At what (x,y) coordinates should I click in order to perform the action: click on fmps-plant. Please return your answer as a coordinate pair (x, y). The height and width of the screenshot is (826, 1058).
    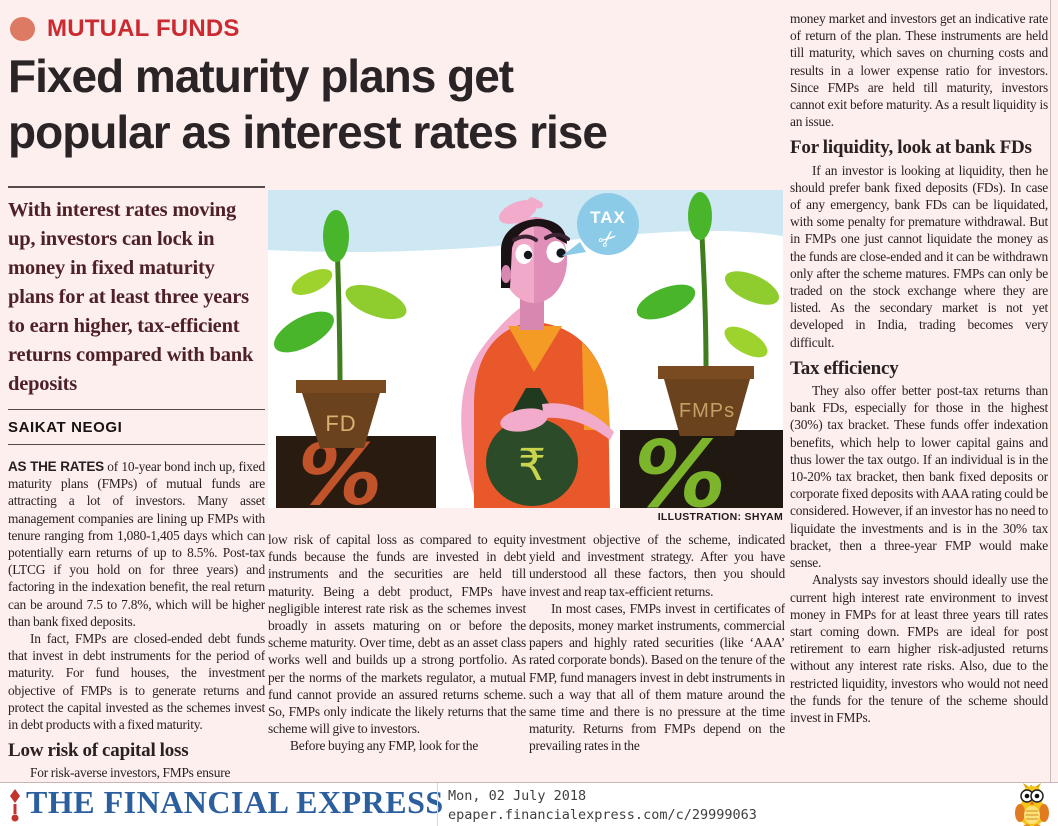
    Looking at the image, I should click on (708, 279).